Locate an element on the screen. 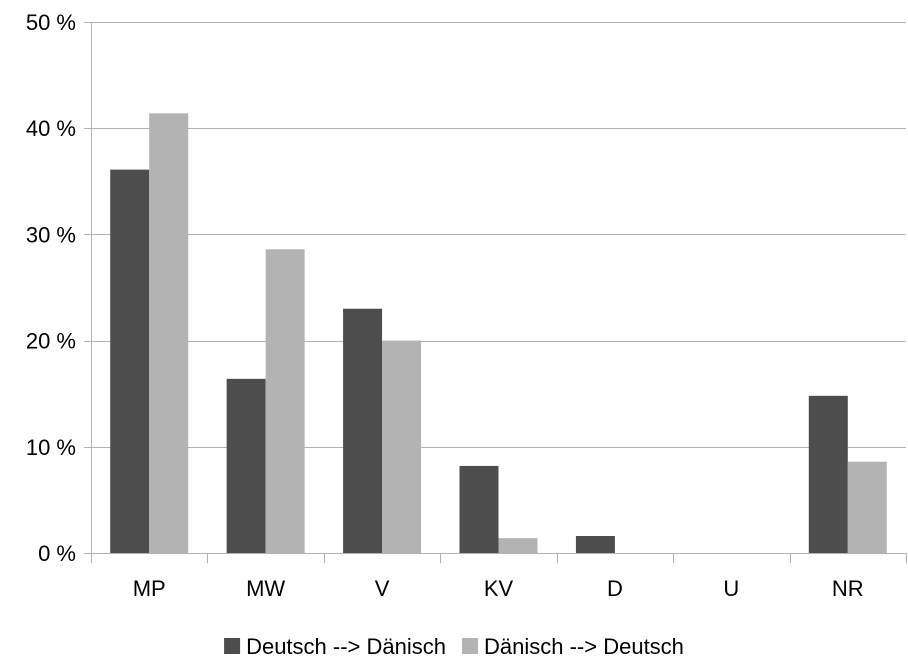 This screenshot has height=669, width=908. x-tick-label: V is located at coordinates (382, 588).